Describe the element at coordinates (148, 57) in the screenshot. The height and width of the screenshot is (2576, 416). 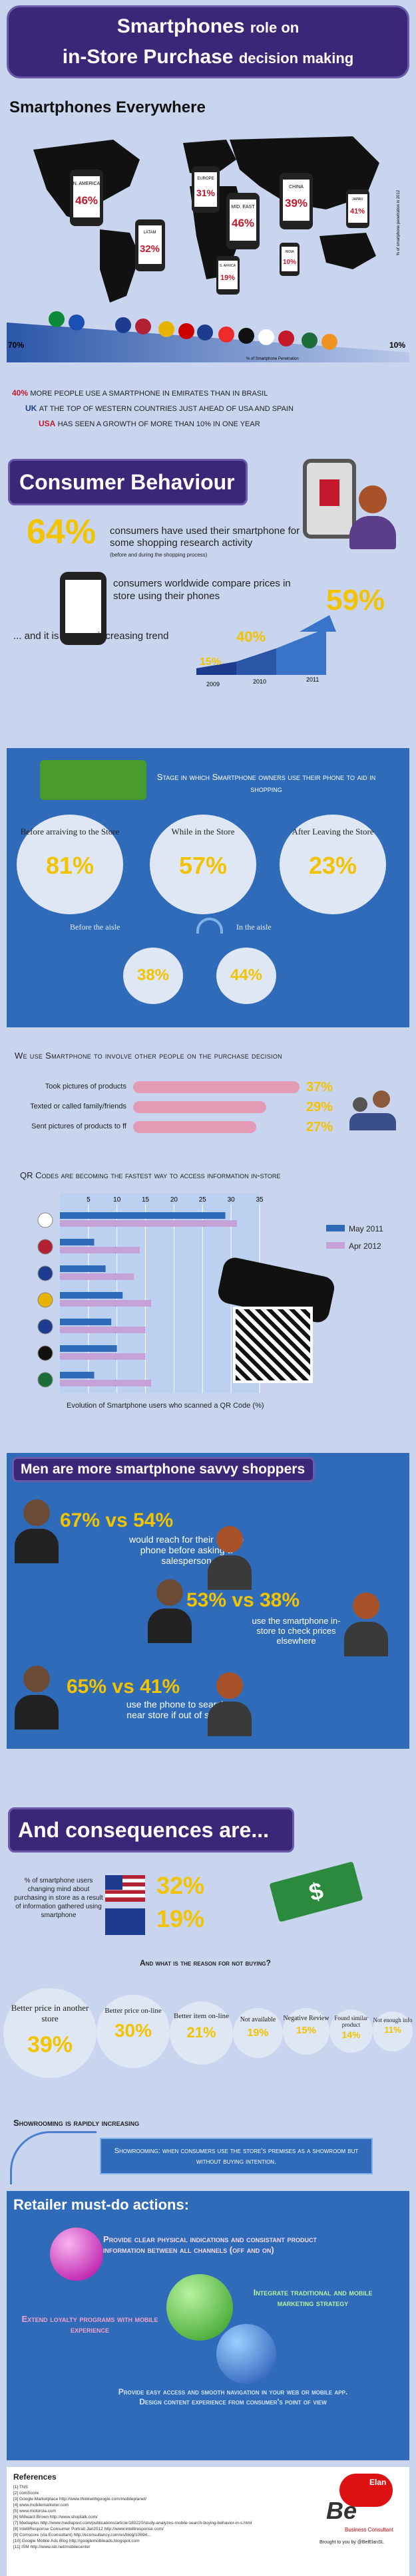
I see `title-main-2: in-Store Purchase` at that location.